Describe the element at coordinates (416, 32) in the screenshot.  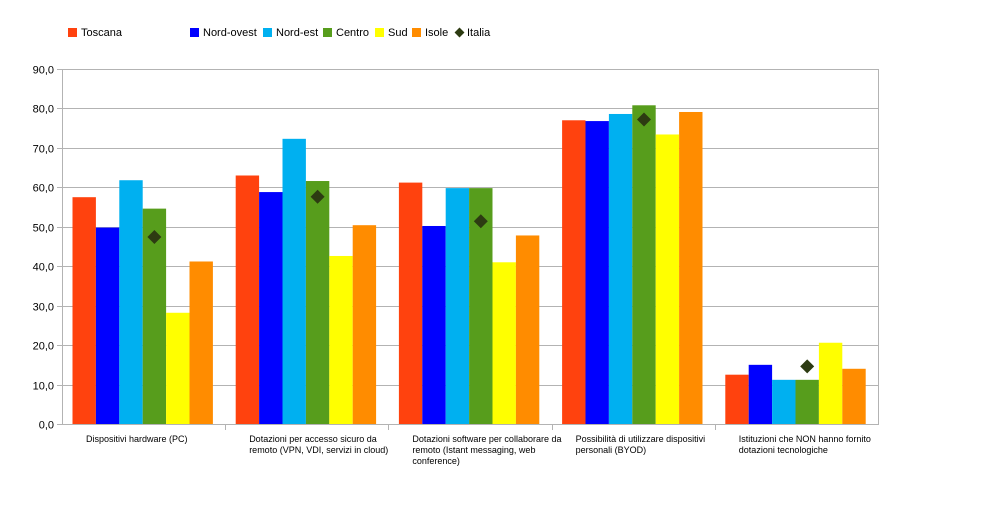
I see `legend-swatch-isole` at that location.